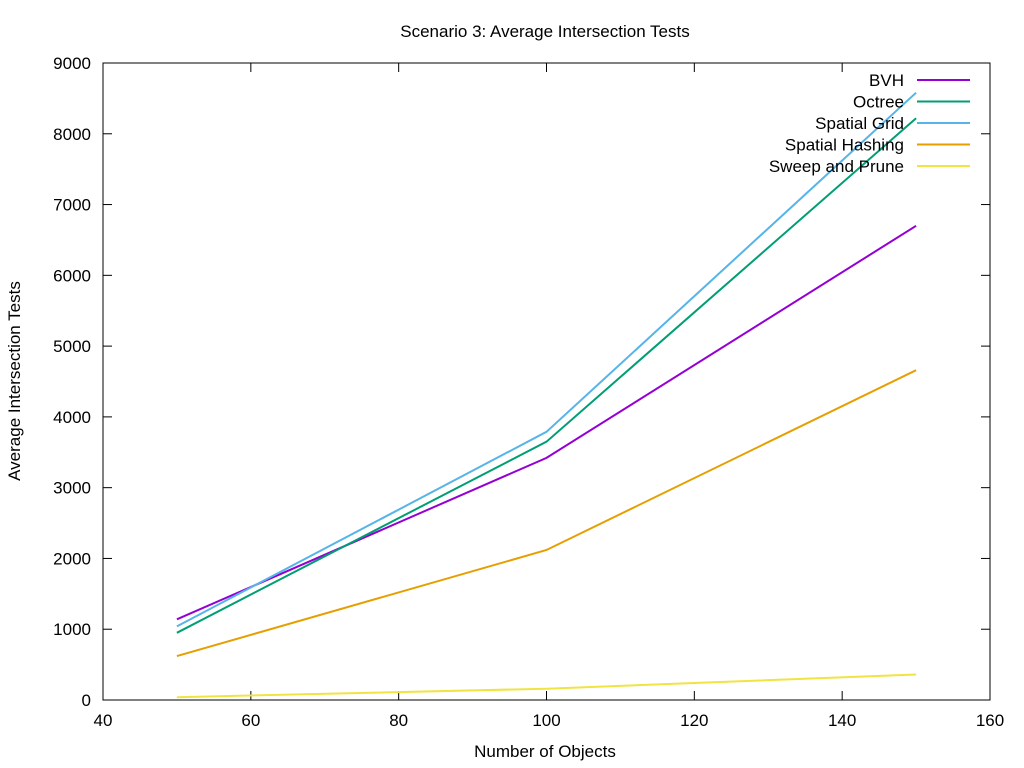  Describe the element at coordinates (694, 720) in the screenshot. I see `x-tick-label: 120` at that location.